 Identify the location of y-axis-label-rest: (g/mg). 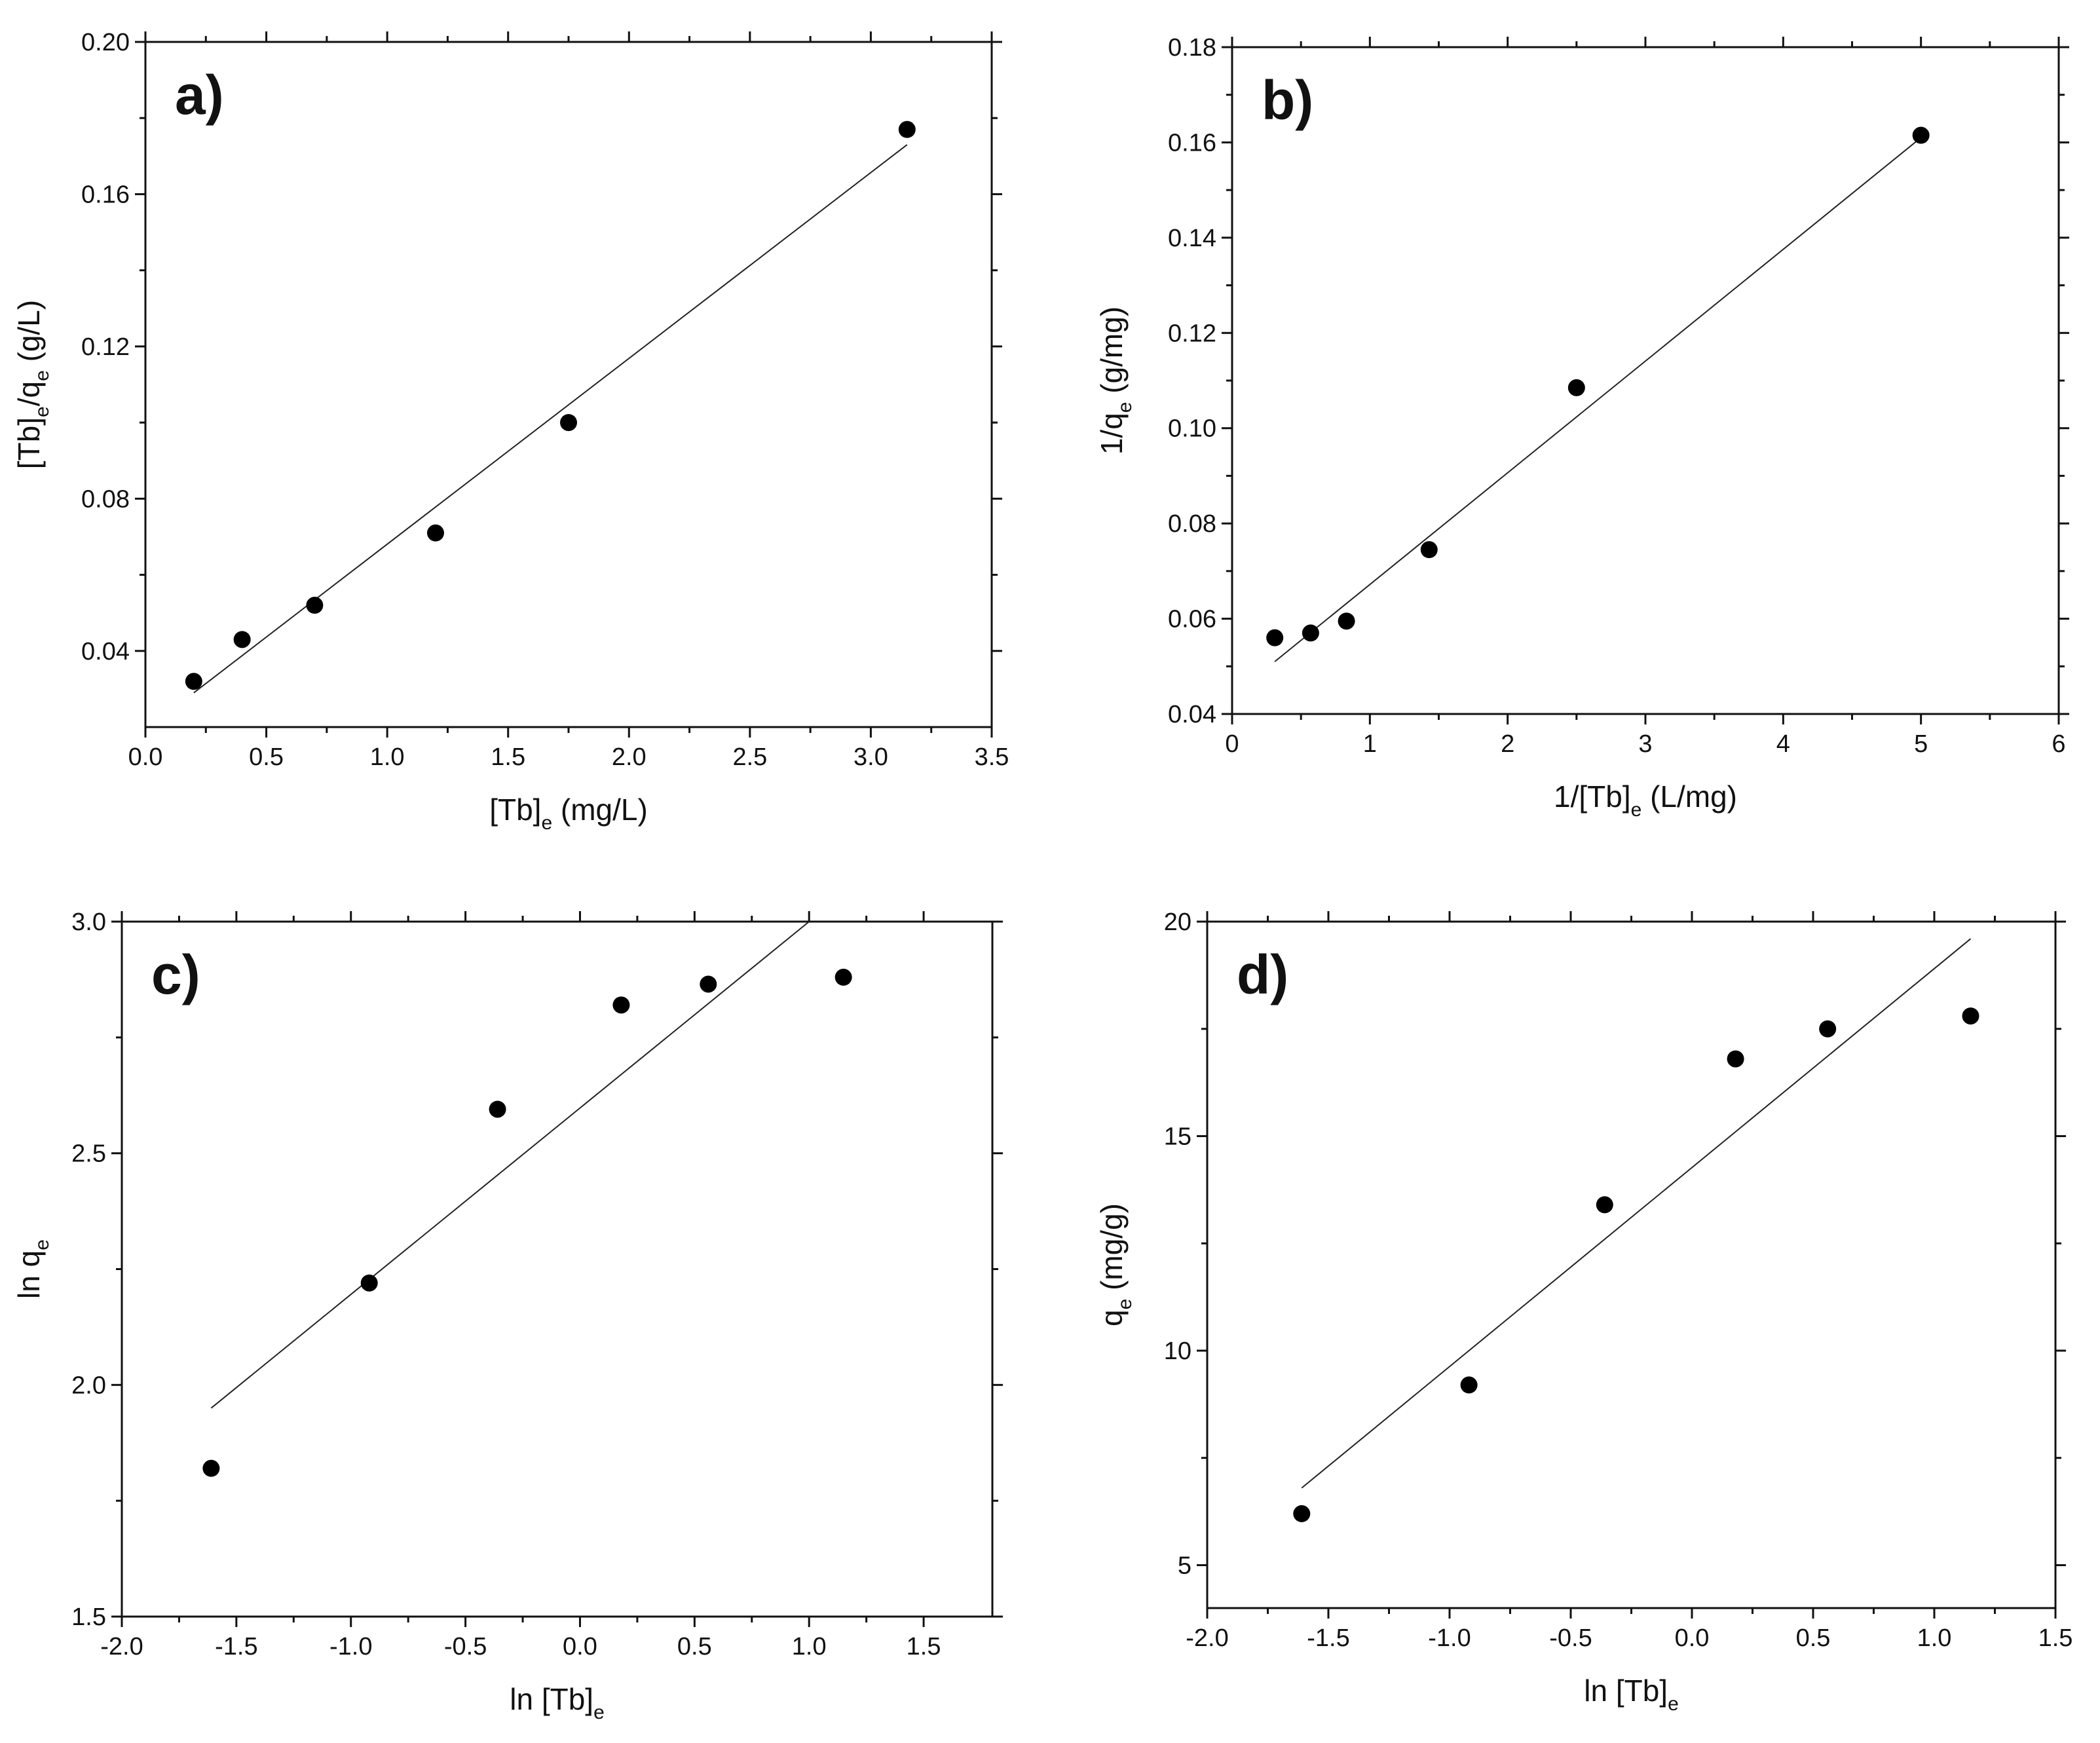
(1112, 354).